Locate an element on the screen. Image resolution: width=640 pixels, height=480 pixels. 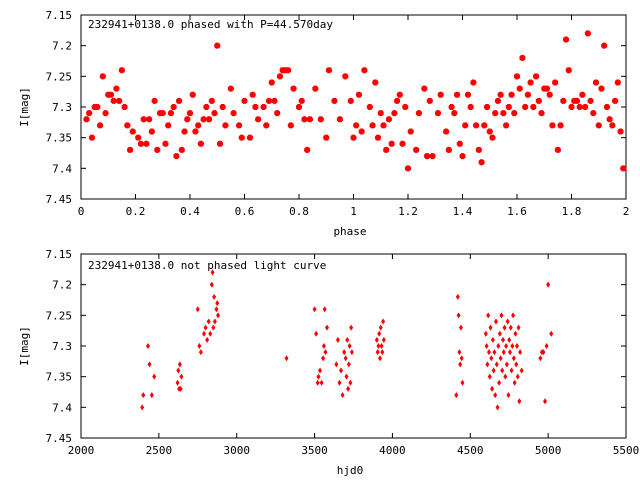
plot-1-xtick-label: 1.6 is located at coordinates (517, 211).